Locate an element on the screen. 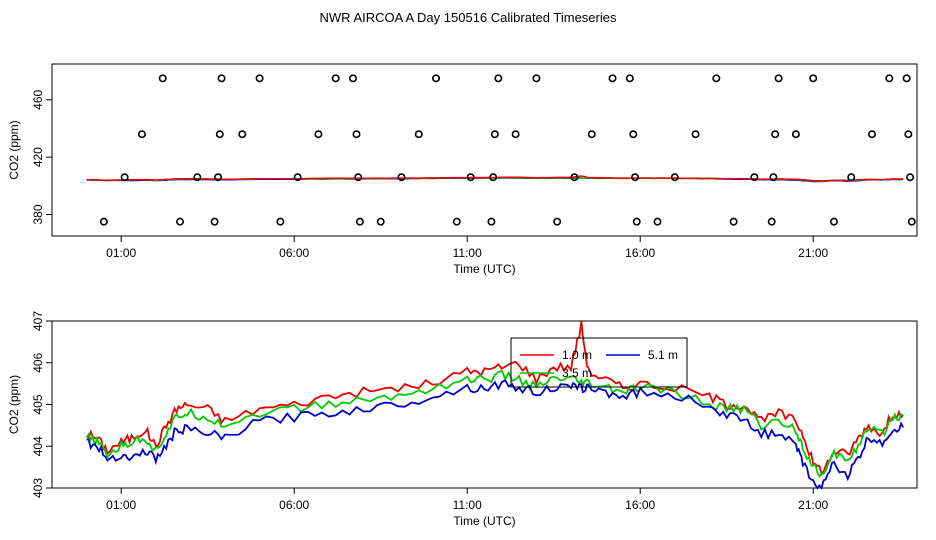 This screenshot has height=540, width=936. y-tick-label: 380 is located at coordinates (38, 214).